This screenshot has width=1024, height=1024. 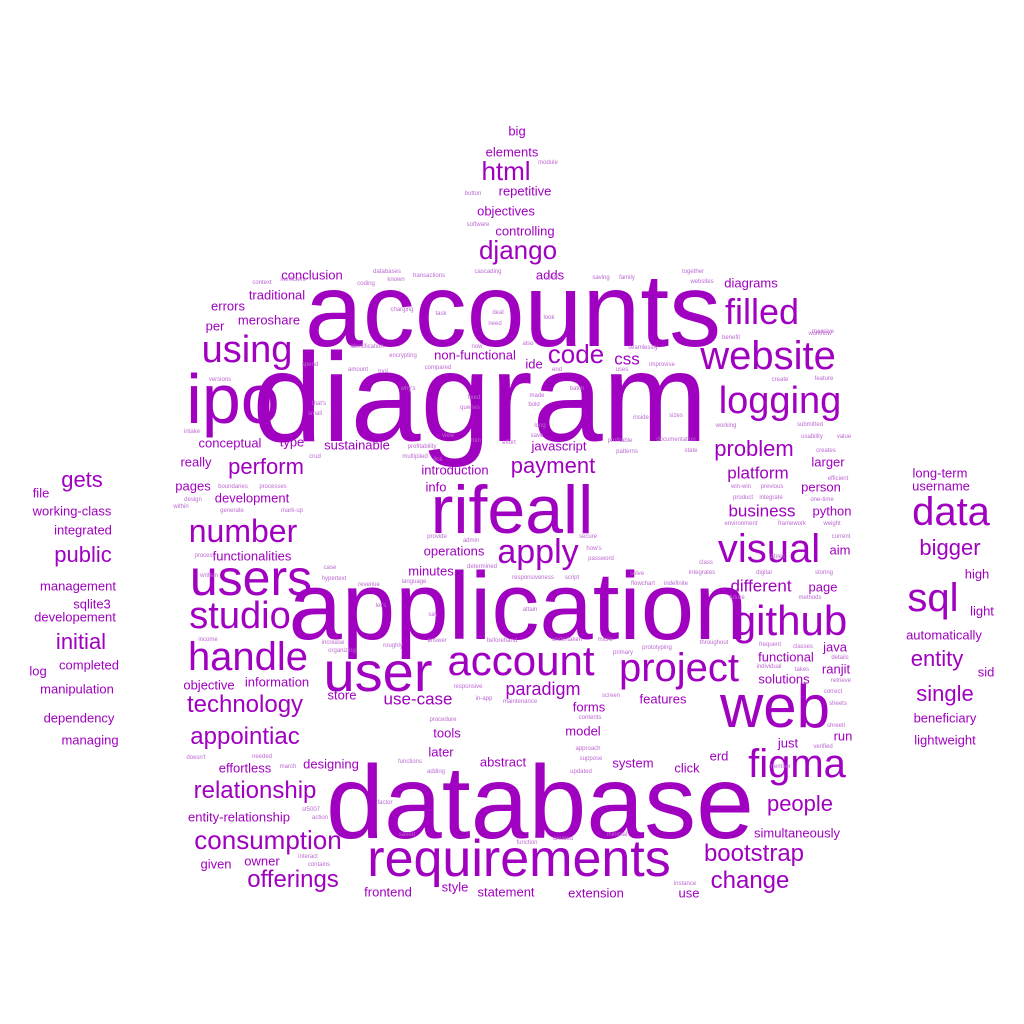 I want to click on word: entity-relationship, so click(x=239, y=817).